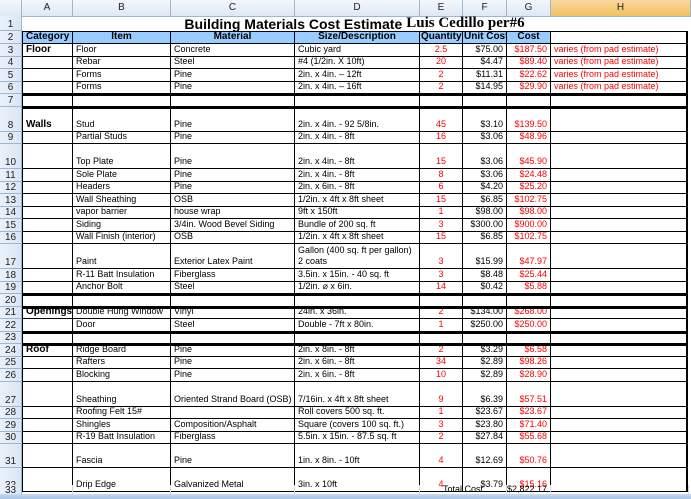  What do you see at coordinates (529, 425) in the screenshot?
I see `cell-cost: $71.40` at bounding box center [529, 425].